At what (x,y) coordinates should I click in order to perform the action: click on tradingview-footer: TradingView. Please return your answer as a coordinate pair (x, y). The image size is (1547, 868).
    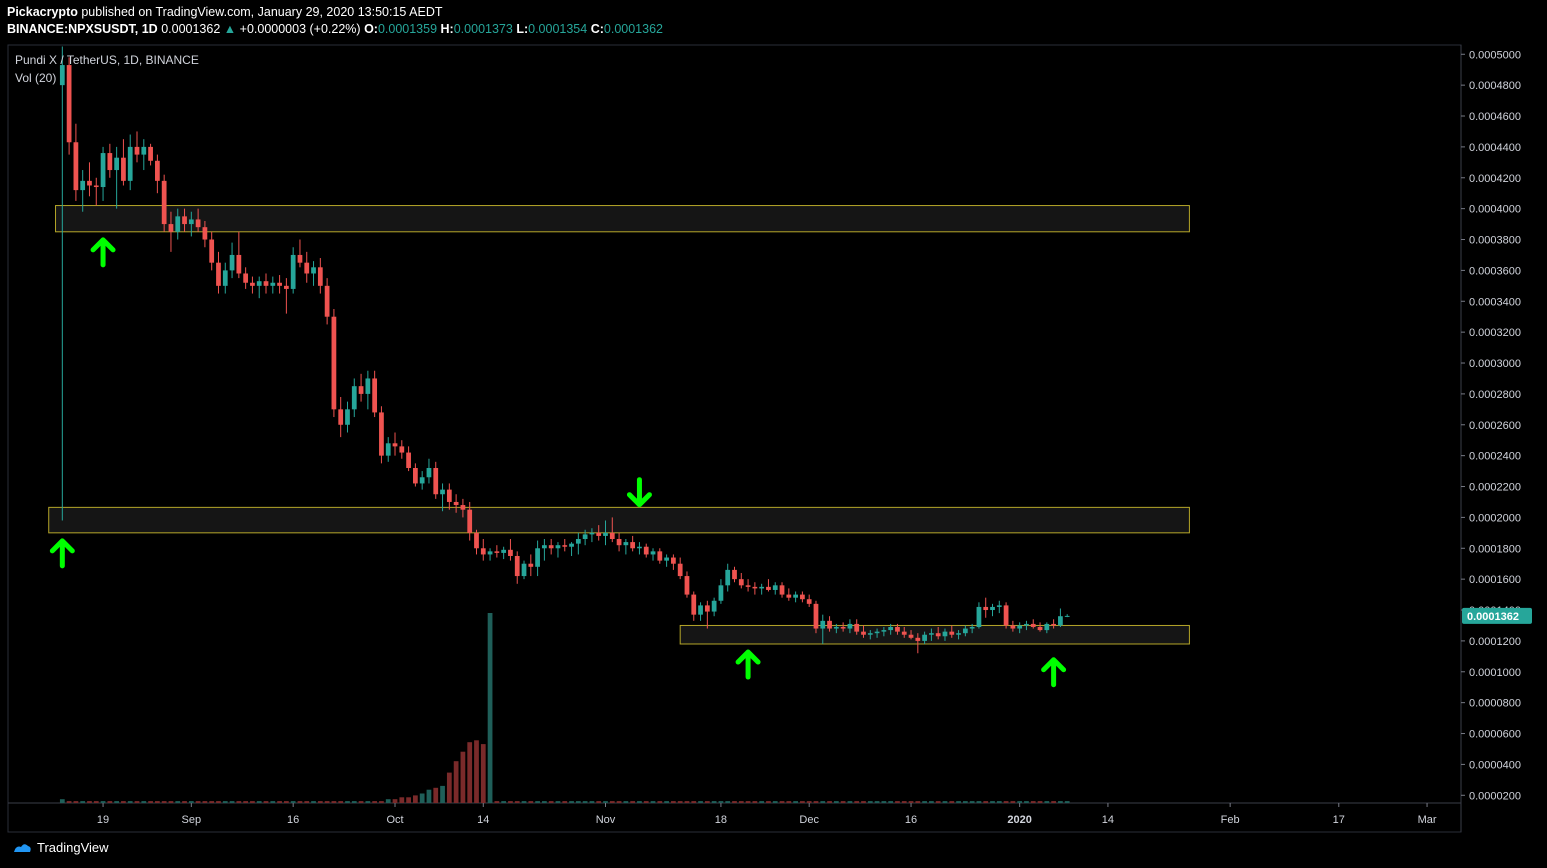
    Looking at the image, I should click on (60, 847).